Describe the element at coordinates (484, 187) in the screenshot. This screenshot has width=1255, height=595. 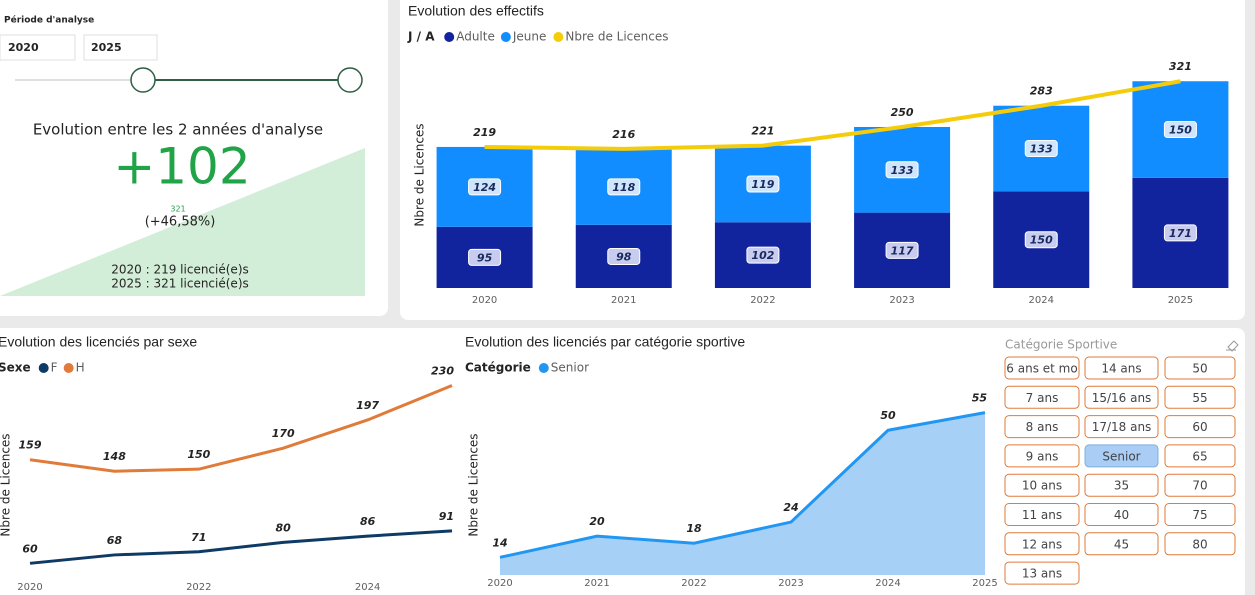
I see `data-label: 124` at that location.